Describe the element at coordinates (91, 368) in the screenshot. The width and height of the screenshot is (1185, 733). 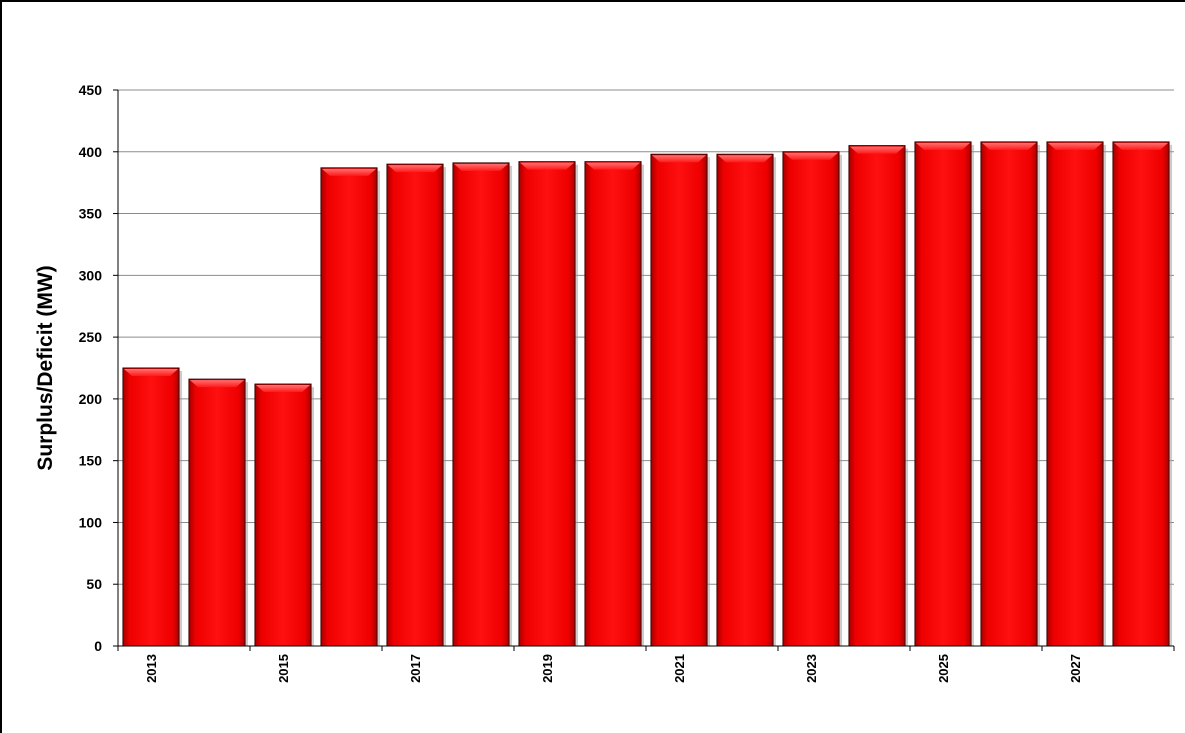
I see `y-tick-labels: 0 50 100 150 200 250 300 350 400 450` at that location.